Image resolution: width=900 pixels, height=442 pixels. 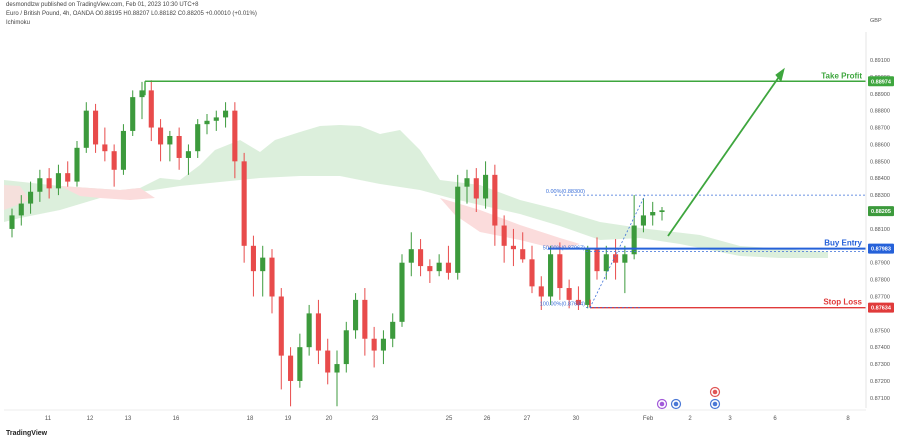 I want to click on y-tick-label: 0.88600, so click(x=880, y=145).